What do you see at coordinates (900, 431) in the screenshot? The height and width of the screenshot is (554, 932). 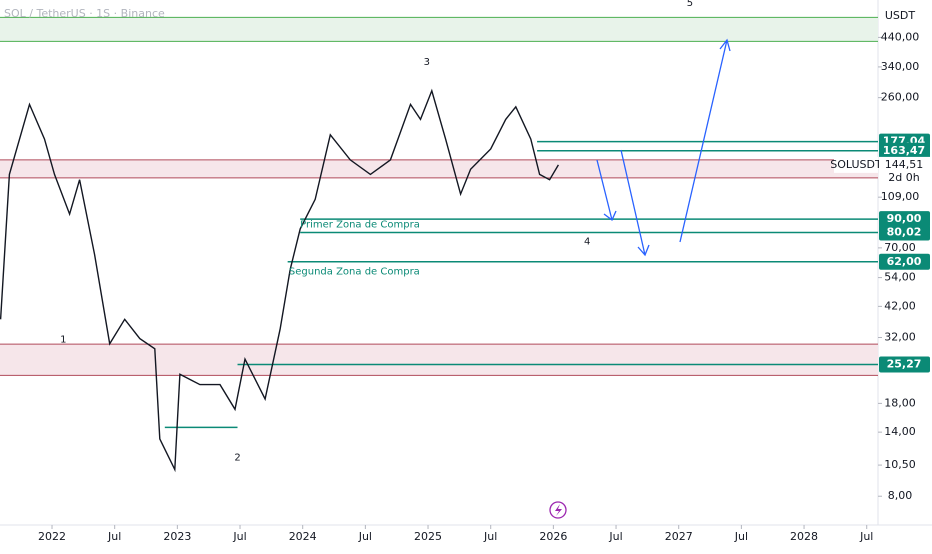 I see `y-tick-label: 14,00` at bounding box center [900, 431].